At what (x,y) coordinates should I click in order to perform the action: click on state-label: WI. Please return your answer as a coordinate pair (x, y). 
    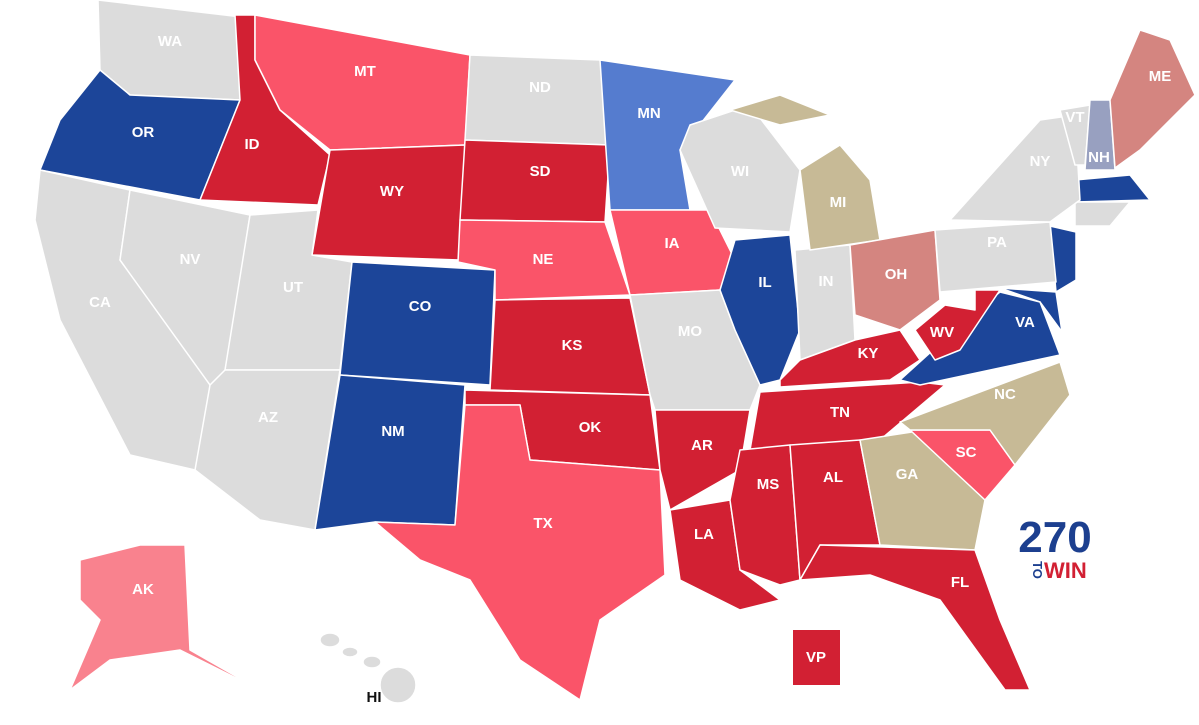
    Looking at the image, I should click on (740, 171).